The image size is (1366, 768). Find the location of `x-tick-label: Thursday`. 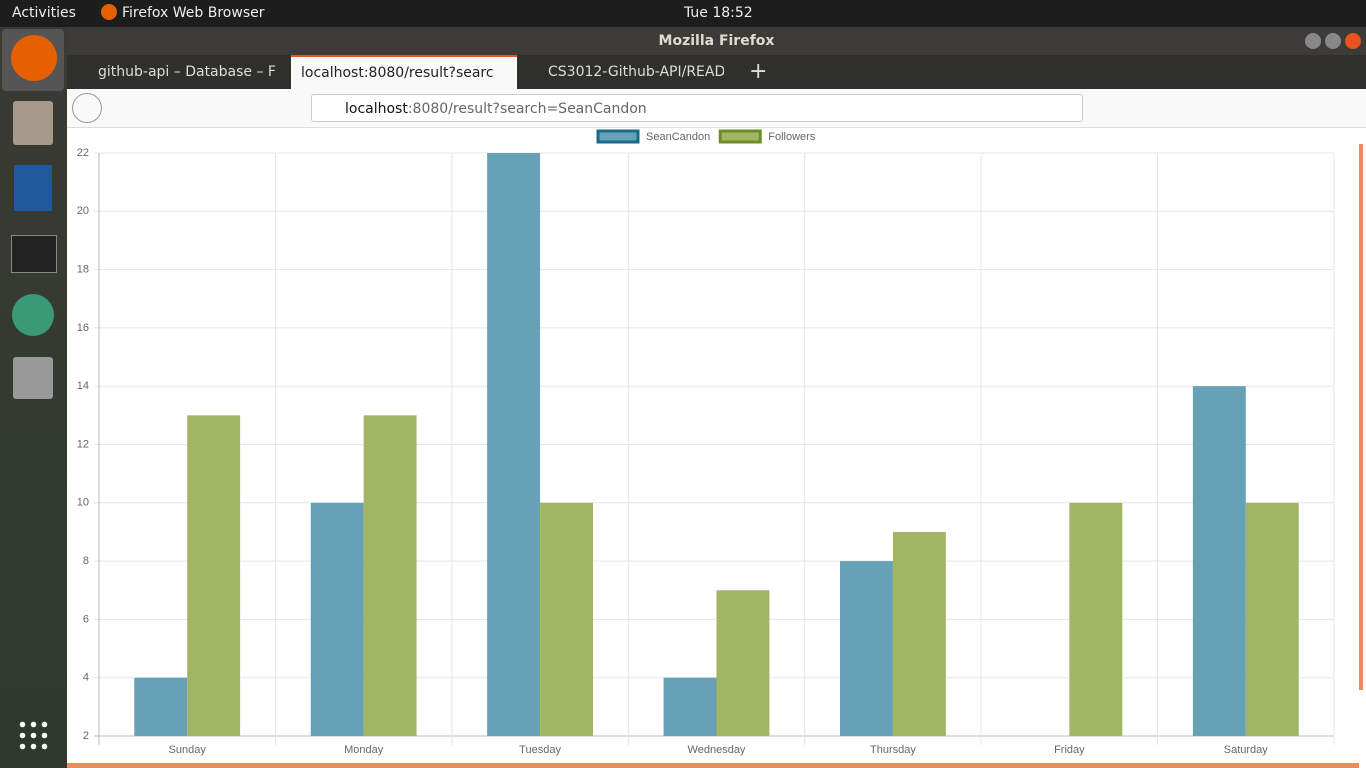

x-tick-label: Thursday is located at coordinates (893, 750).